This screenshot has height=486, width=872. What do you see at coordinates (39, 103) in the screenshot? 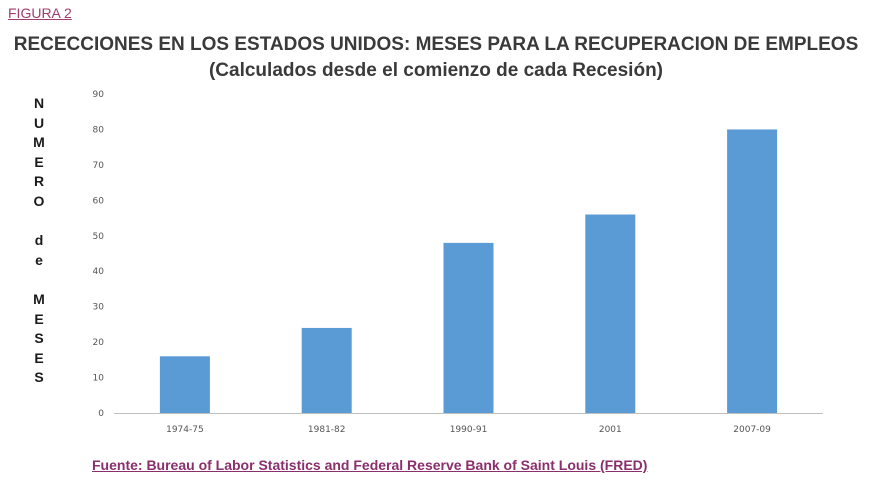
I see `y-axis-label-char: N` at bounding box center [39, 103].